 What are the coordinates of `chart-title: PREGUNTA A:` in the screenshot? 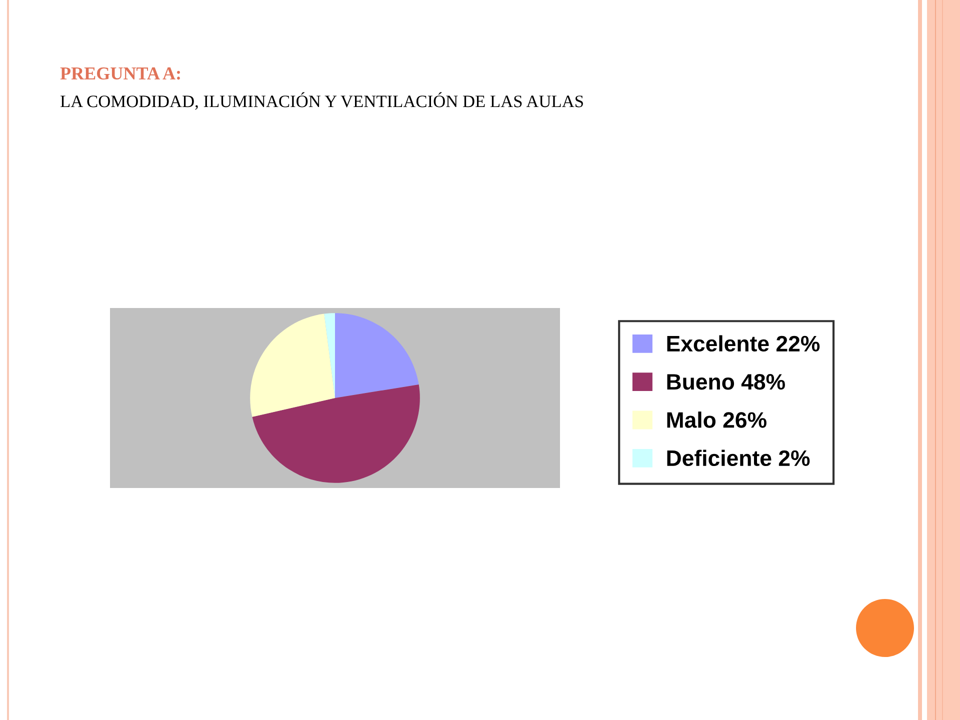 It's located at (120, 73).